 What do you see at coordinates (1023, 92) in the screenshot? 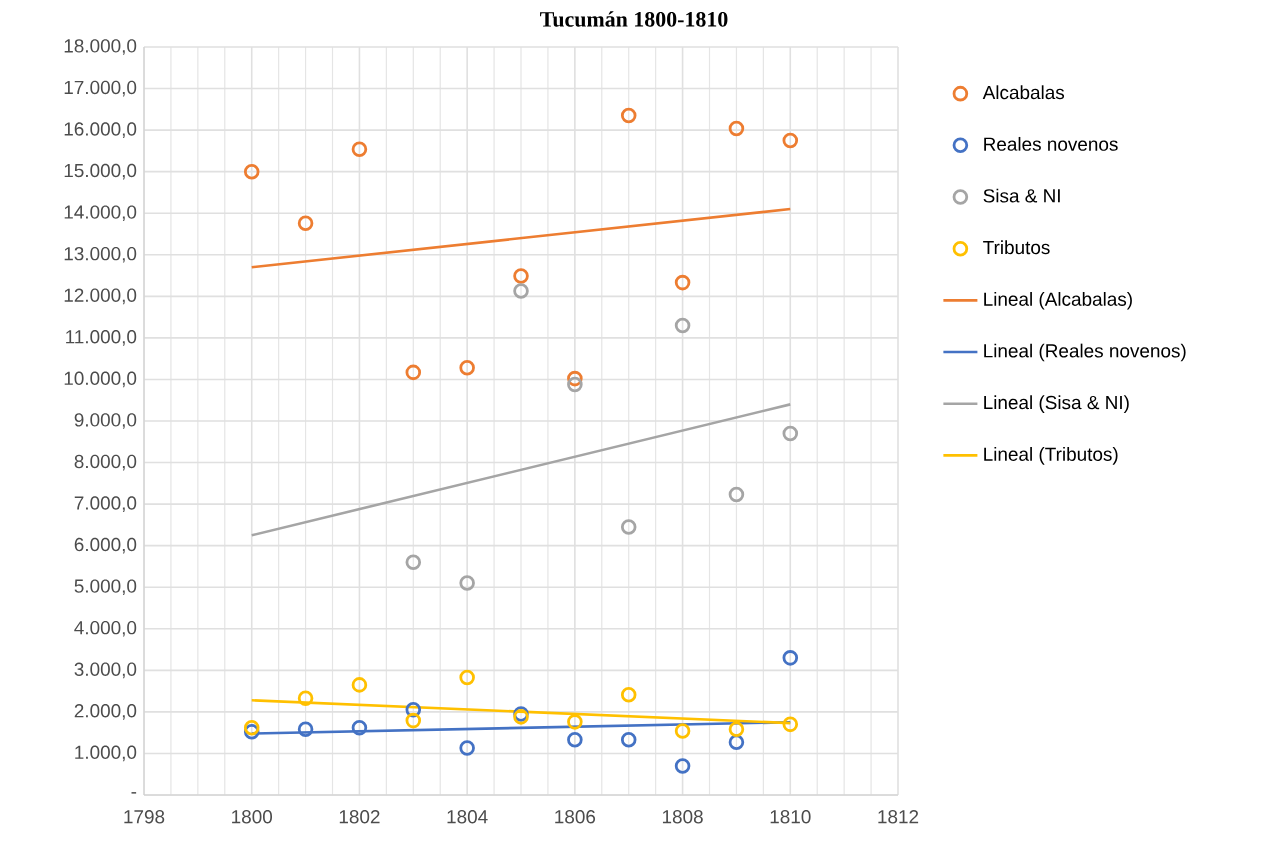
I see `legend-label: Alcabalas` at bounding box center [1023, 92].